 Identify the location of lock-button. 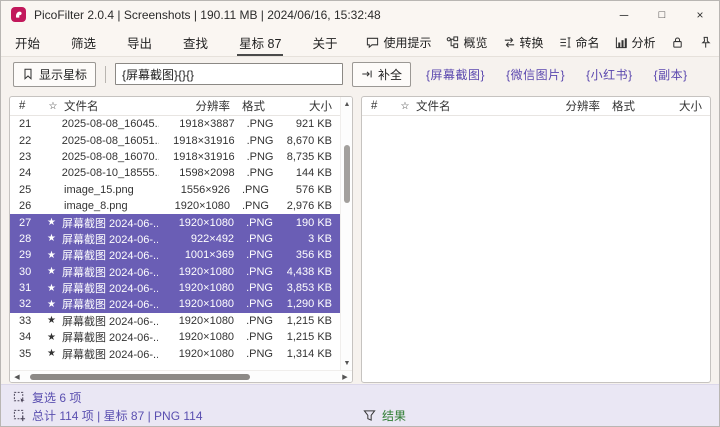
(677, 42).